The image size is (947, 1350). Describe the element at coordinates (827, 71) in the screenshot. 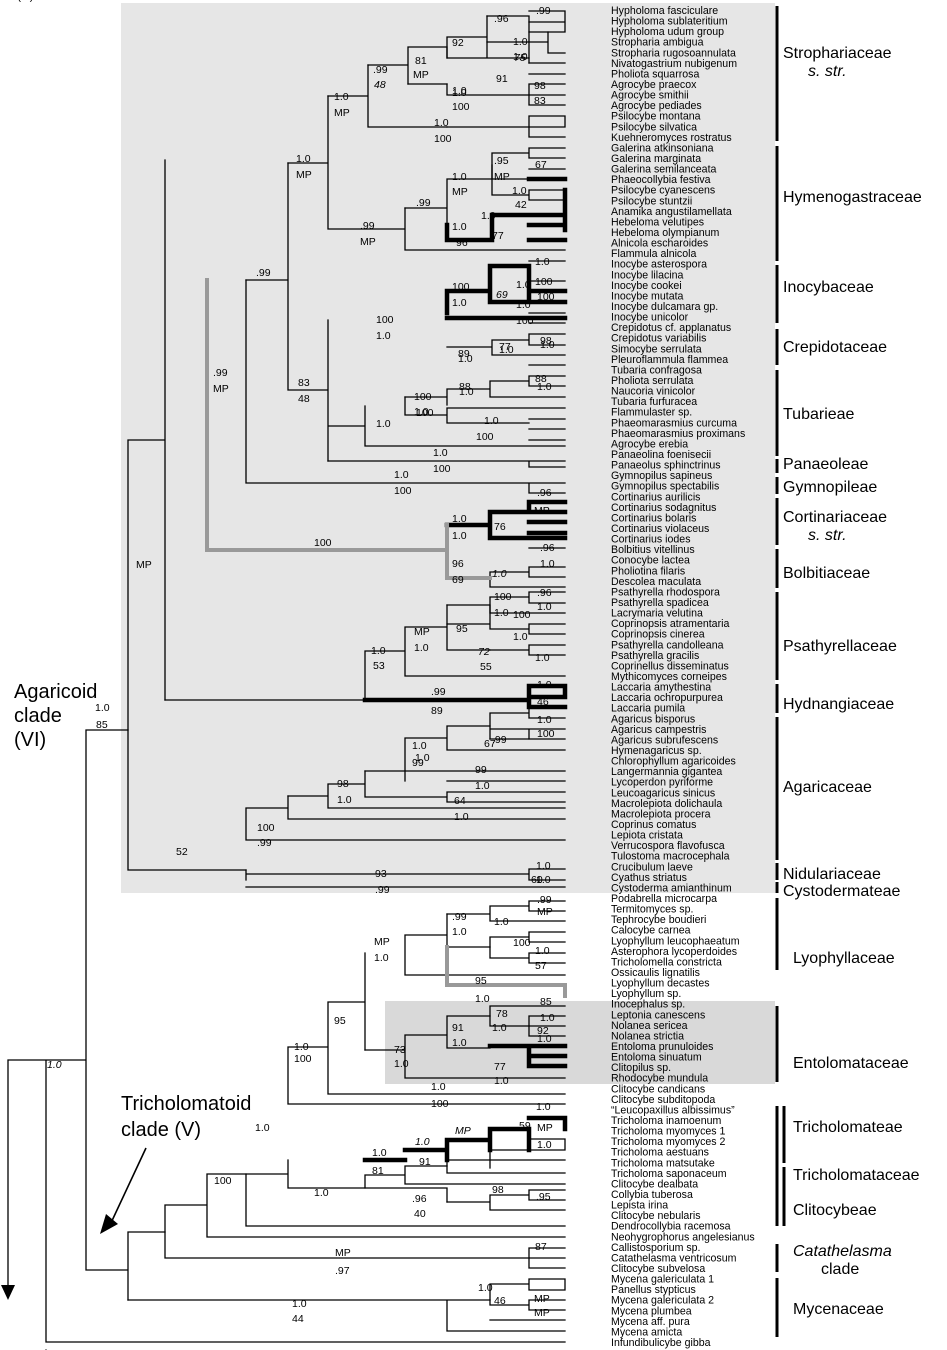

I see `family-label-suffix: s. str.` at that location.